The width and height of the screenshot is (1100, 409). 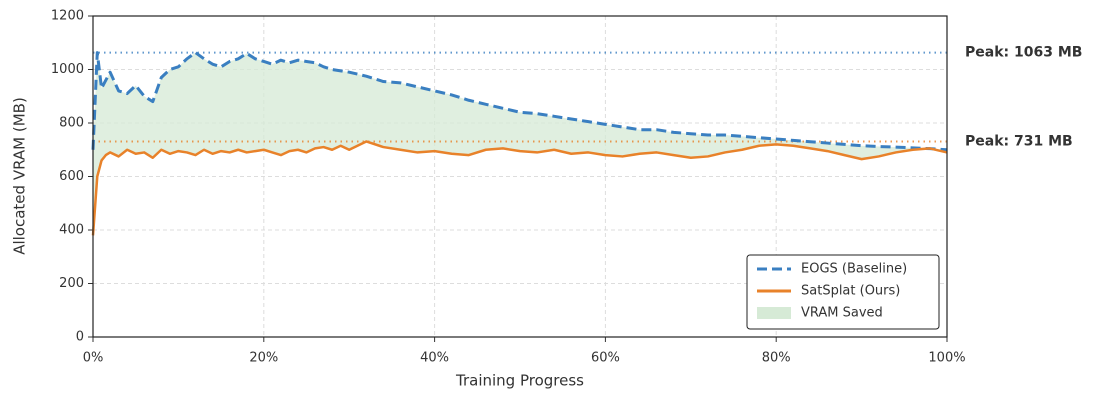 I want to click on y-tick-label: 200, so click(x=71, y=283).